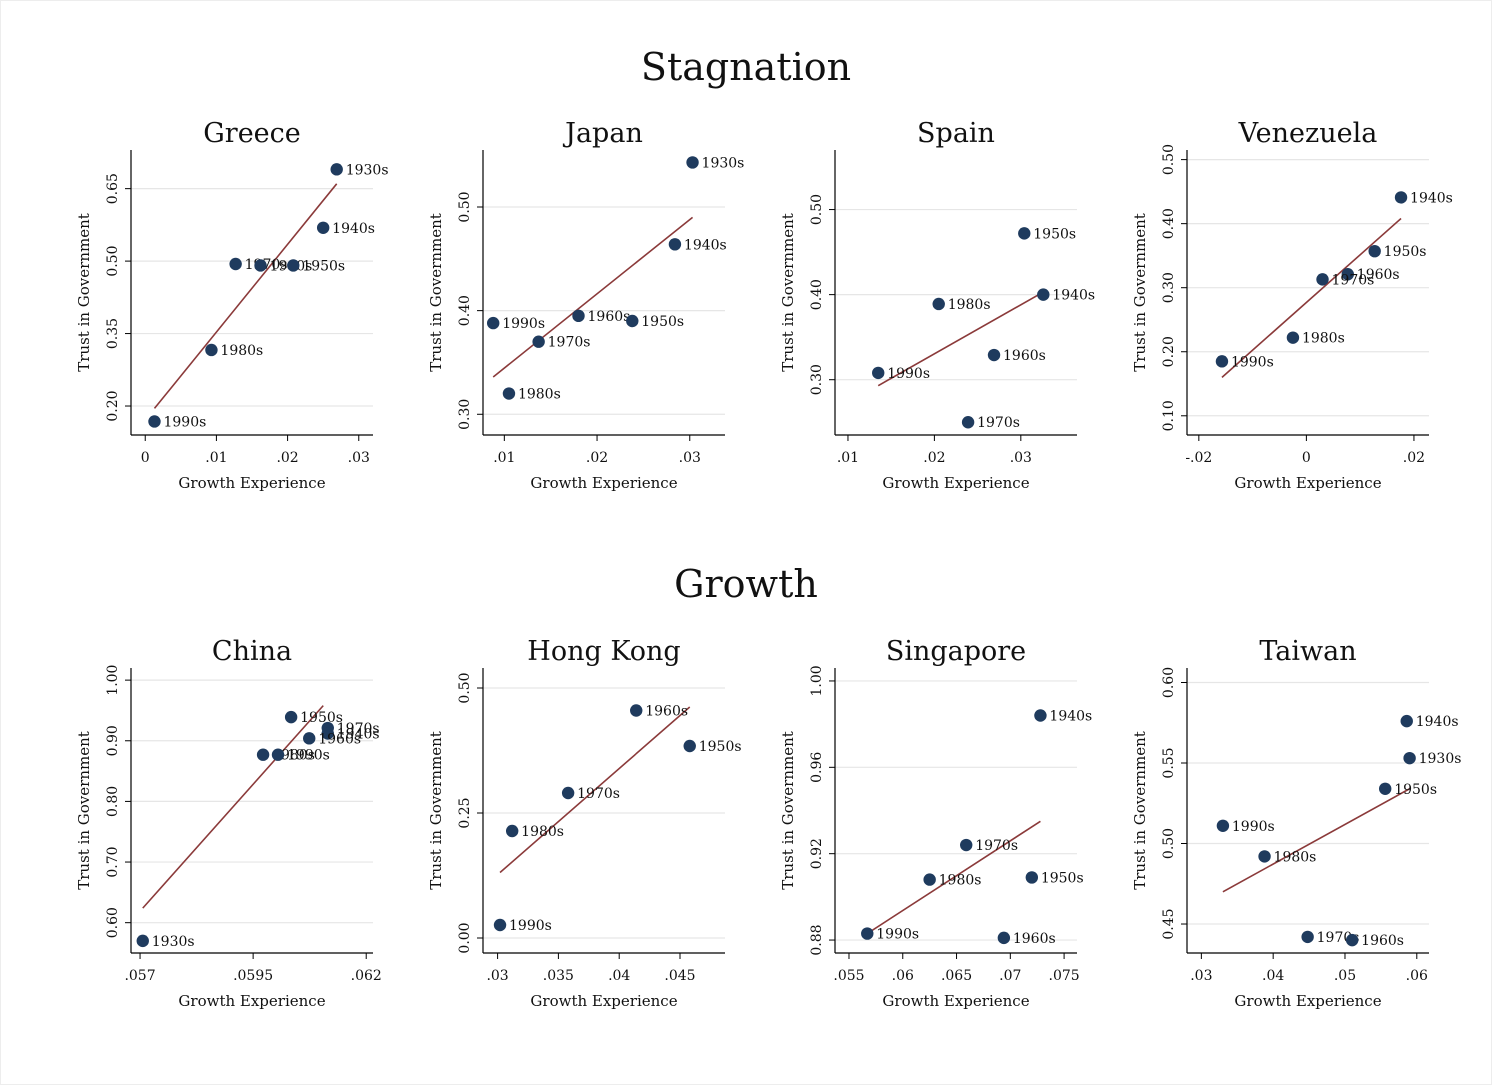 Image resolution: width=1492 pixels, height=1085 pixels. Describe the element at coordinates (1064, 976) in the screenshot. I see `x-tick-label: .075` at that location.